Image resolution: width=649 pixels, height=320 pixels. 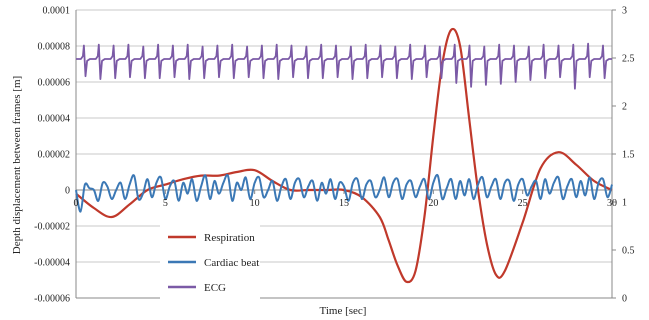 I want to click on y-tick-label: 0.0001, so click(x=57, y=11).